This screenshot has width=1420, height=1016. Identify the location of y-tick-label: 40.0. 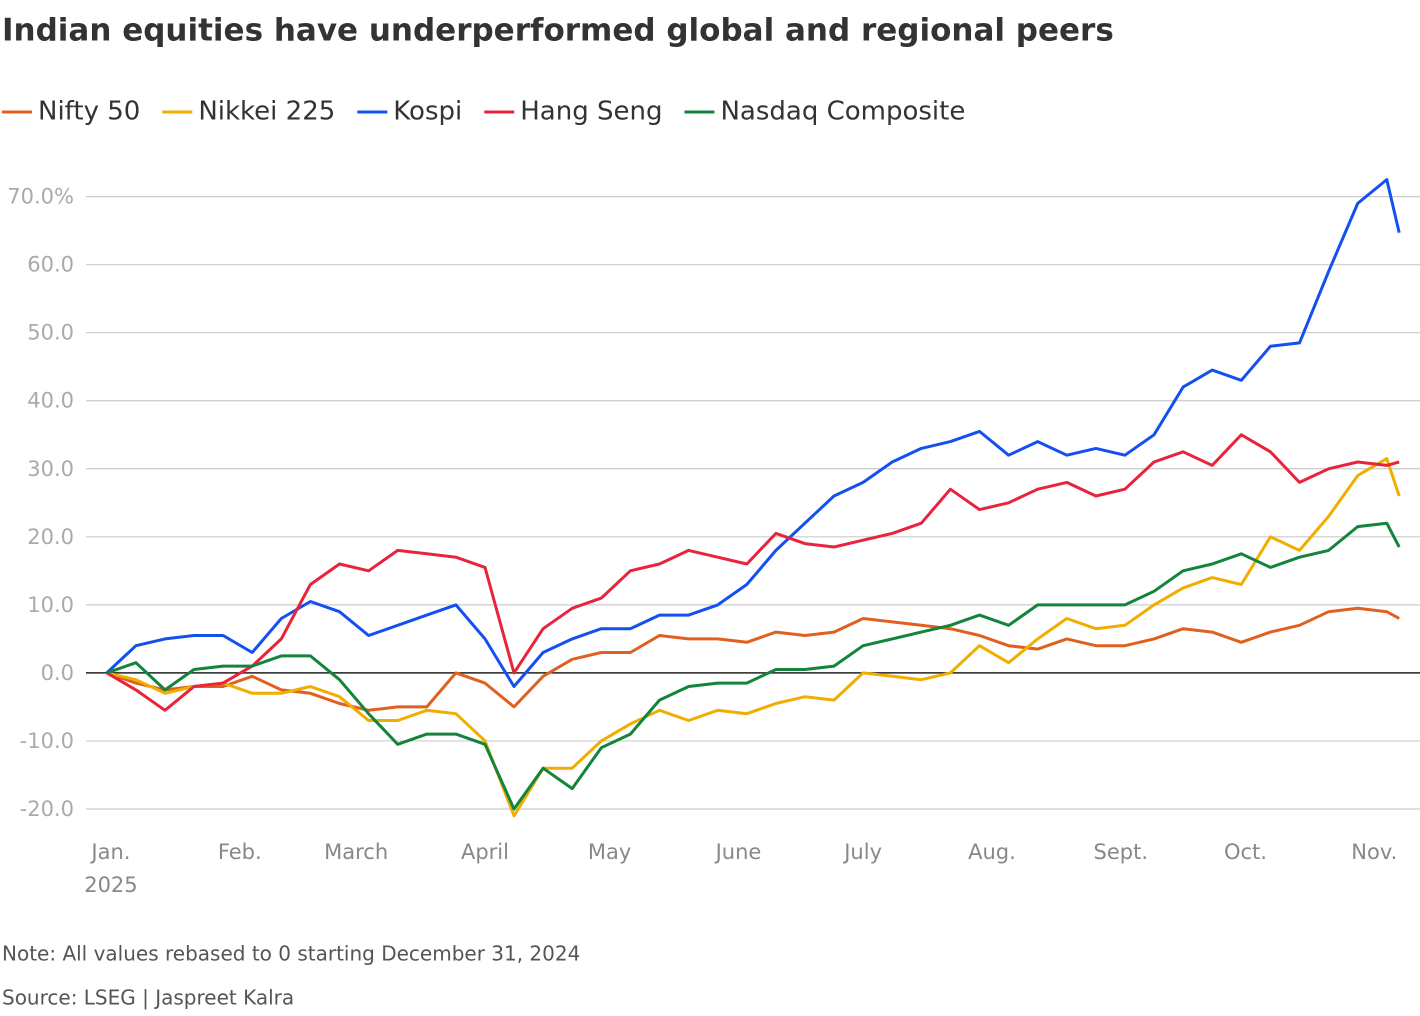
(50, 401).